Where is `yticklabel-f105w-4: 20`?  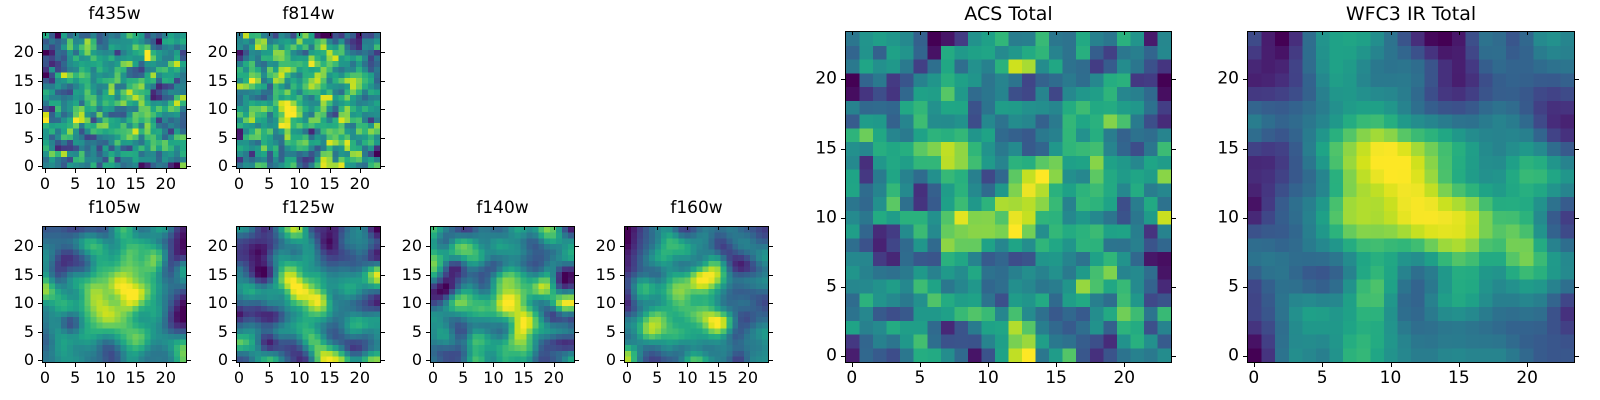 yticklabel-f105w-4: 20 is located at coordinates (23, 245).